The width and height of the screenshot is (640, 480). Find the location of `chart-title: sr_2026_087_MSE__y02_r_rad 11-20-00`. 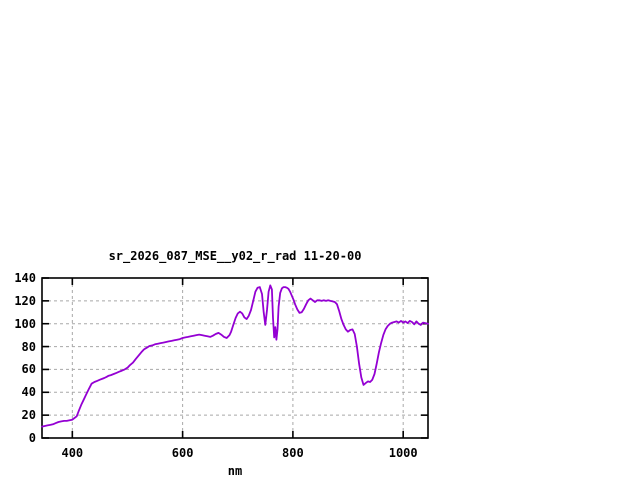

chart-title: sr_2026_087_MSE__y02_r_rad 11-20-00 is located at coordinates (235, 256).